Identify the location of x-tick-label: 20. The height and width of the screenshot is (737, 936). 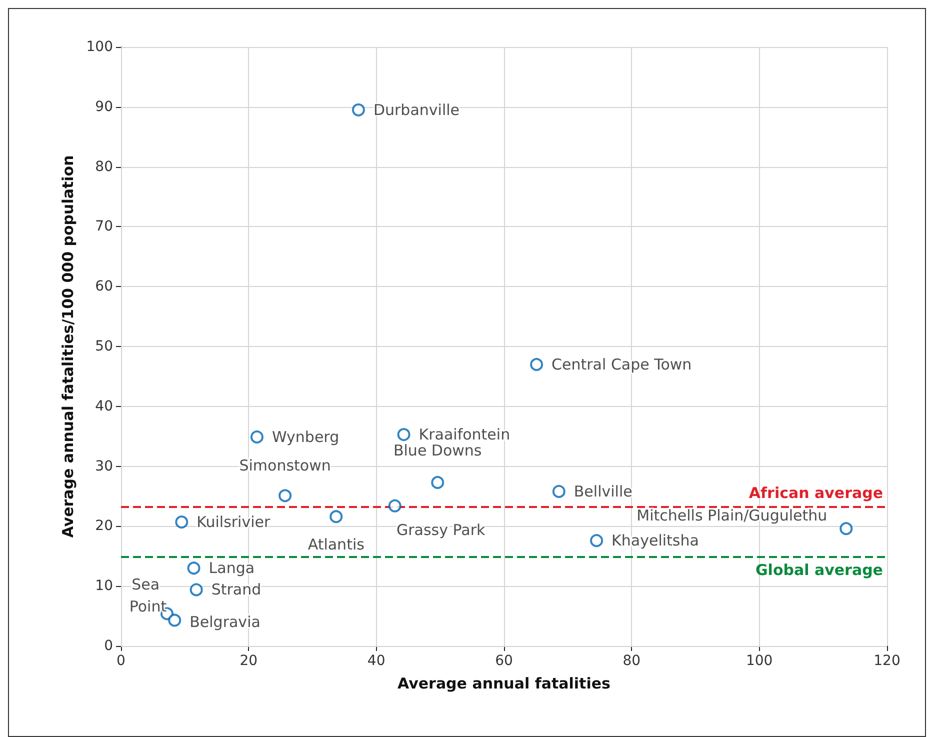
(249, 661).